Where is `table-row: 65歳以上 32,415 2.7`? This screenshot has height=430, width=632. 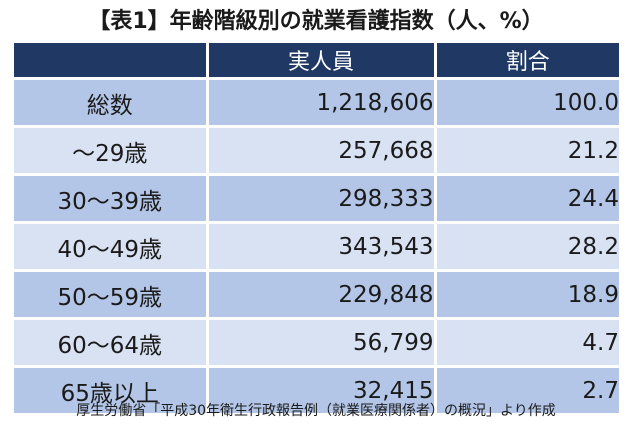
table-row: 65歳以上 32,415 2.7 is located at coordinates (316, 391).